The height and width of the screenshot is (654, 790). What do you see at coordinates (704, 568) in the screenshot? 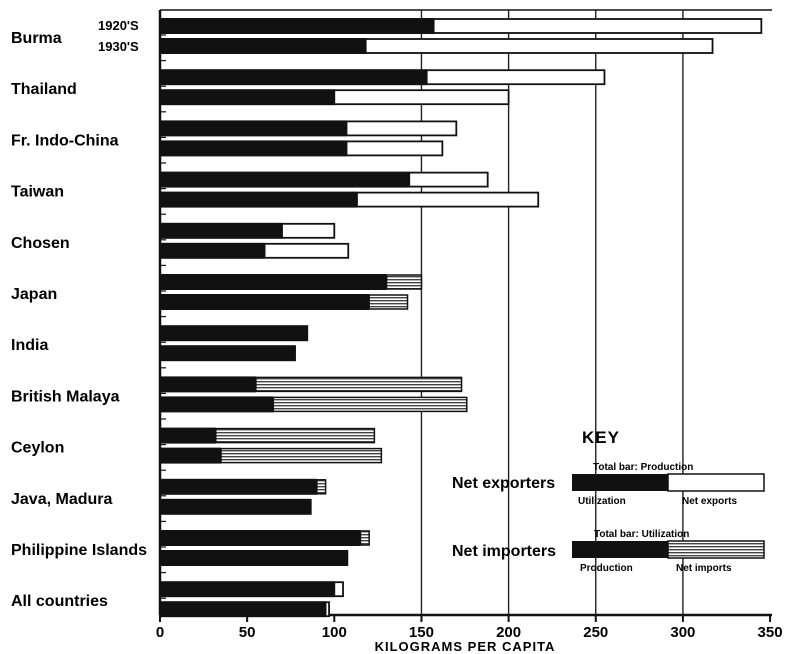
I see `key-importers-right-label: Net imports` at bounding box center [704, 568].